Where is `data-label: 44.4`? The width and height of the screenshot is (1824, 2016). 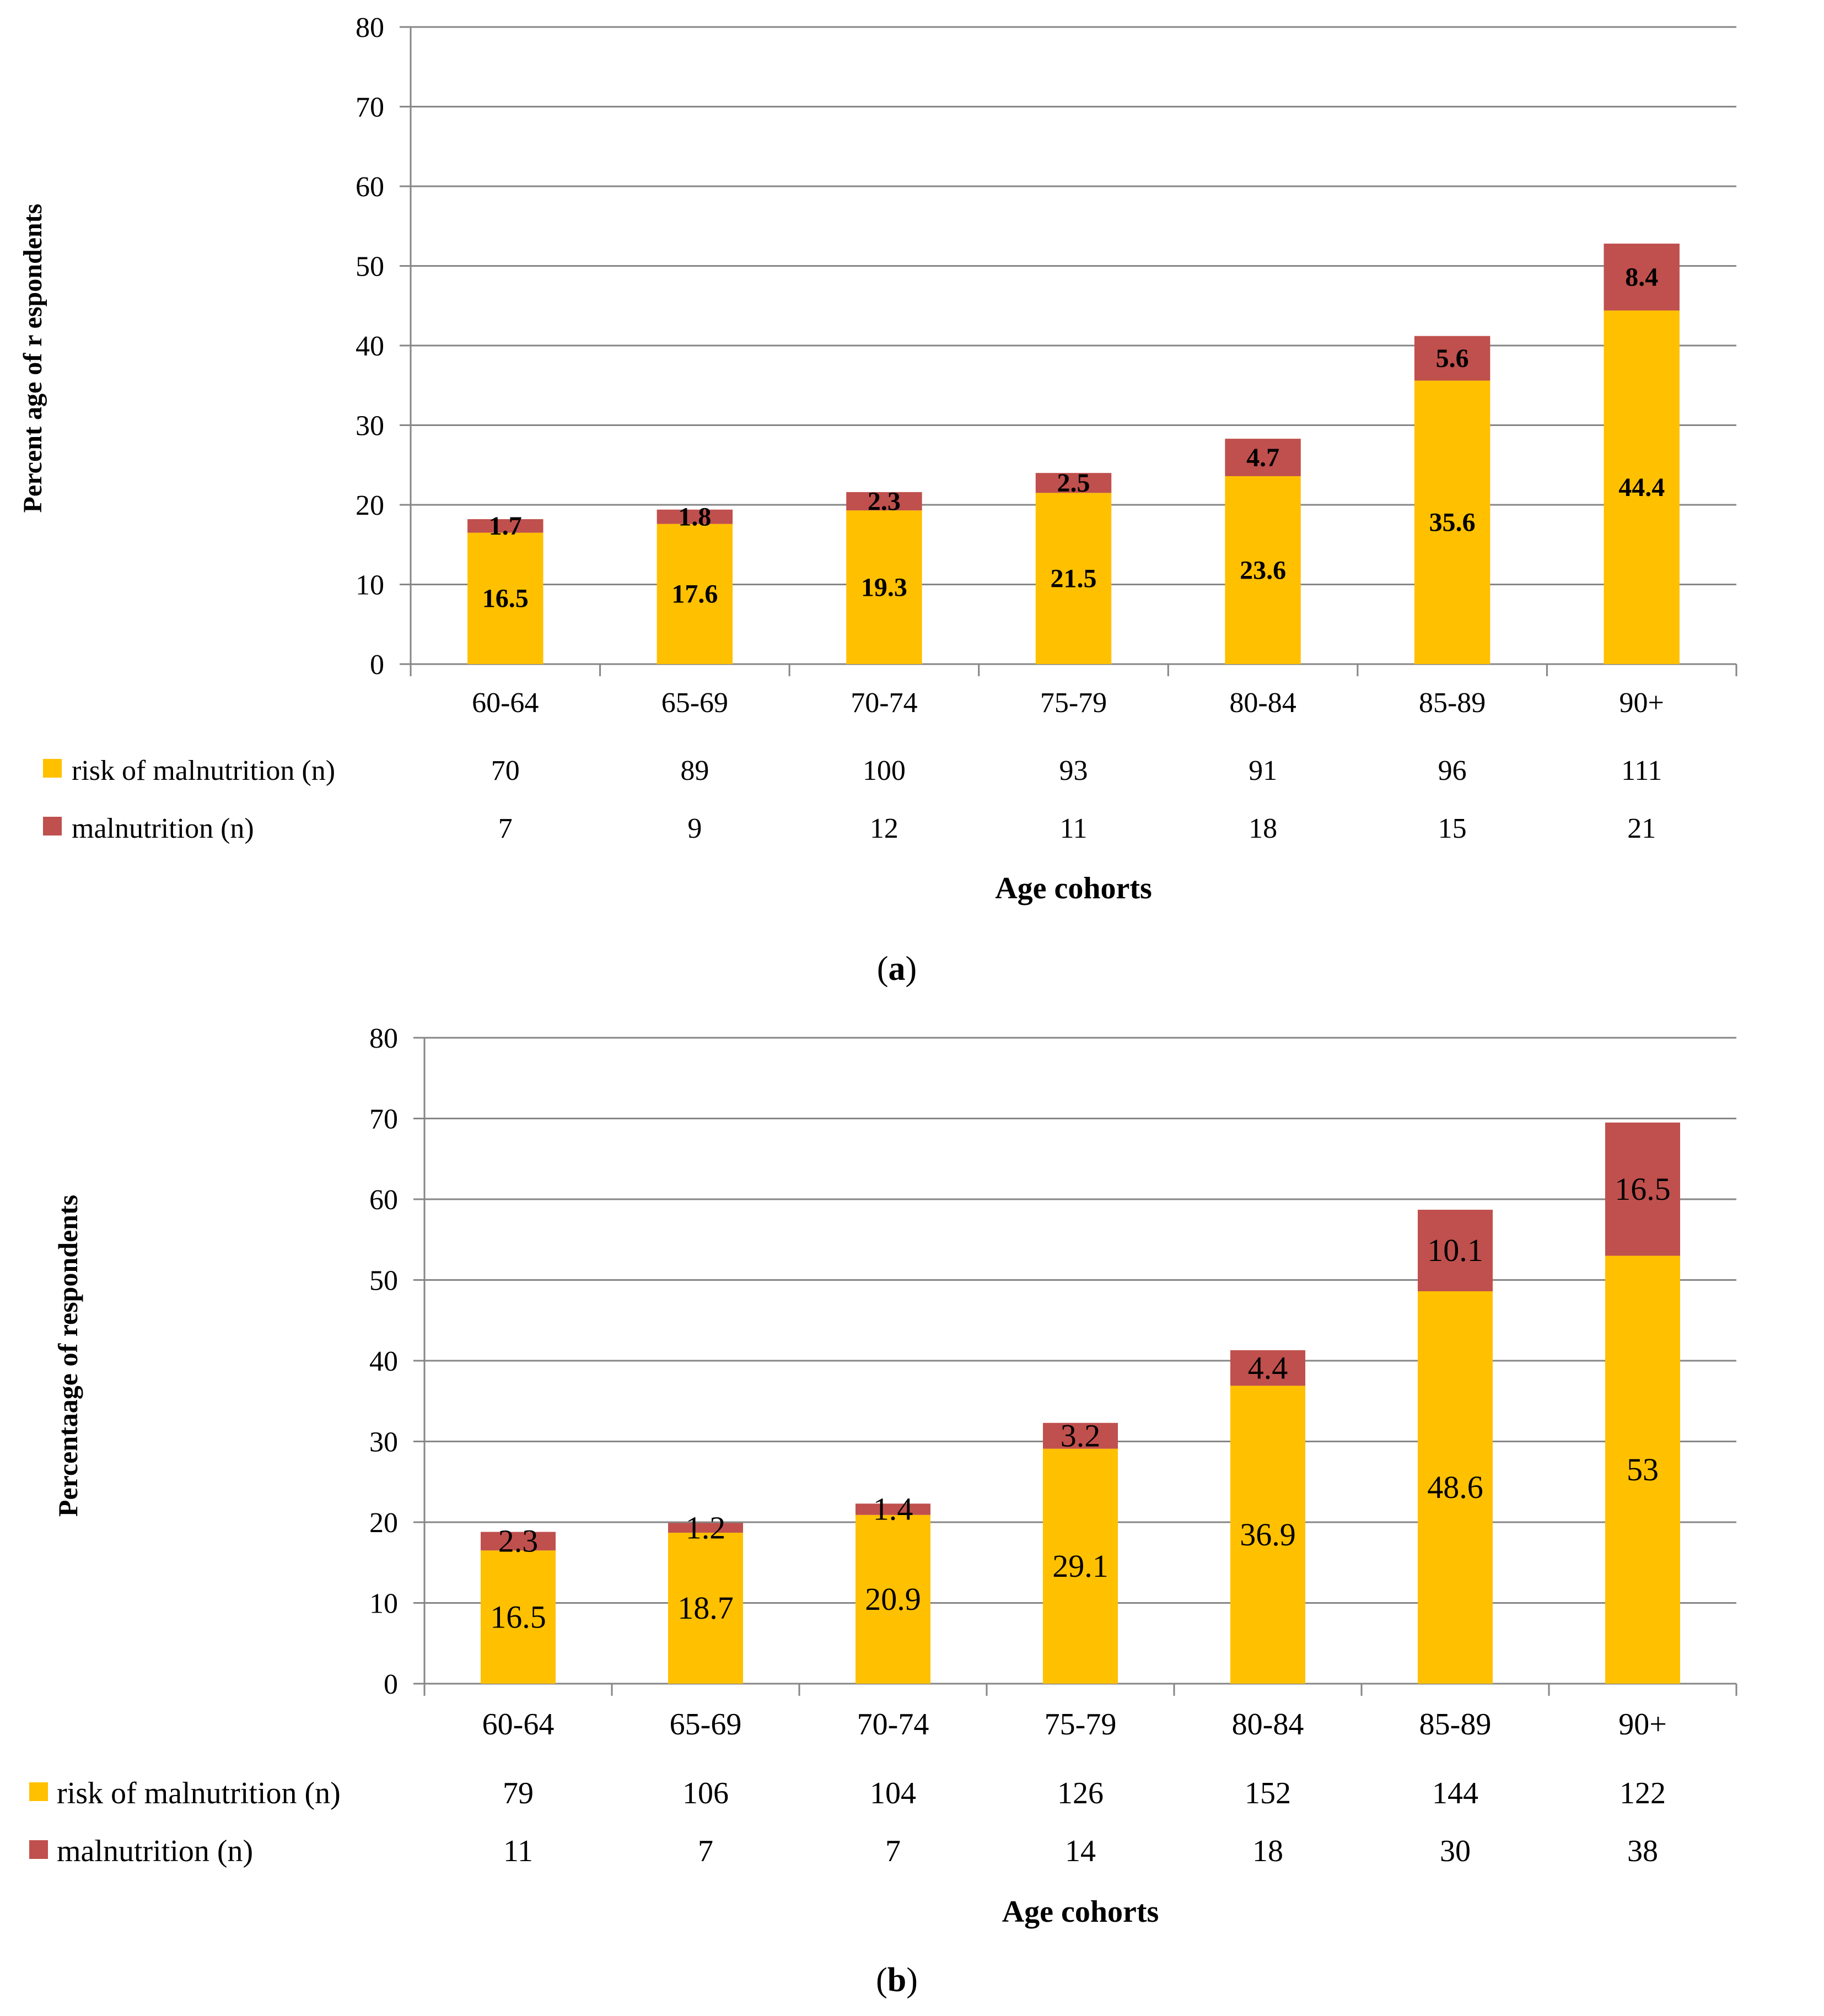
data-label: 44.4 is located at coordinates (1641, 488).